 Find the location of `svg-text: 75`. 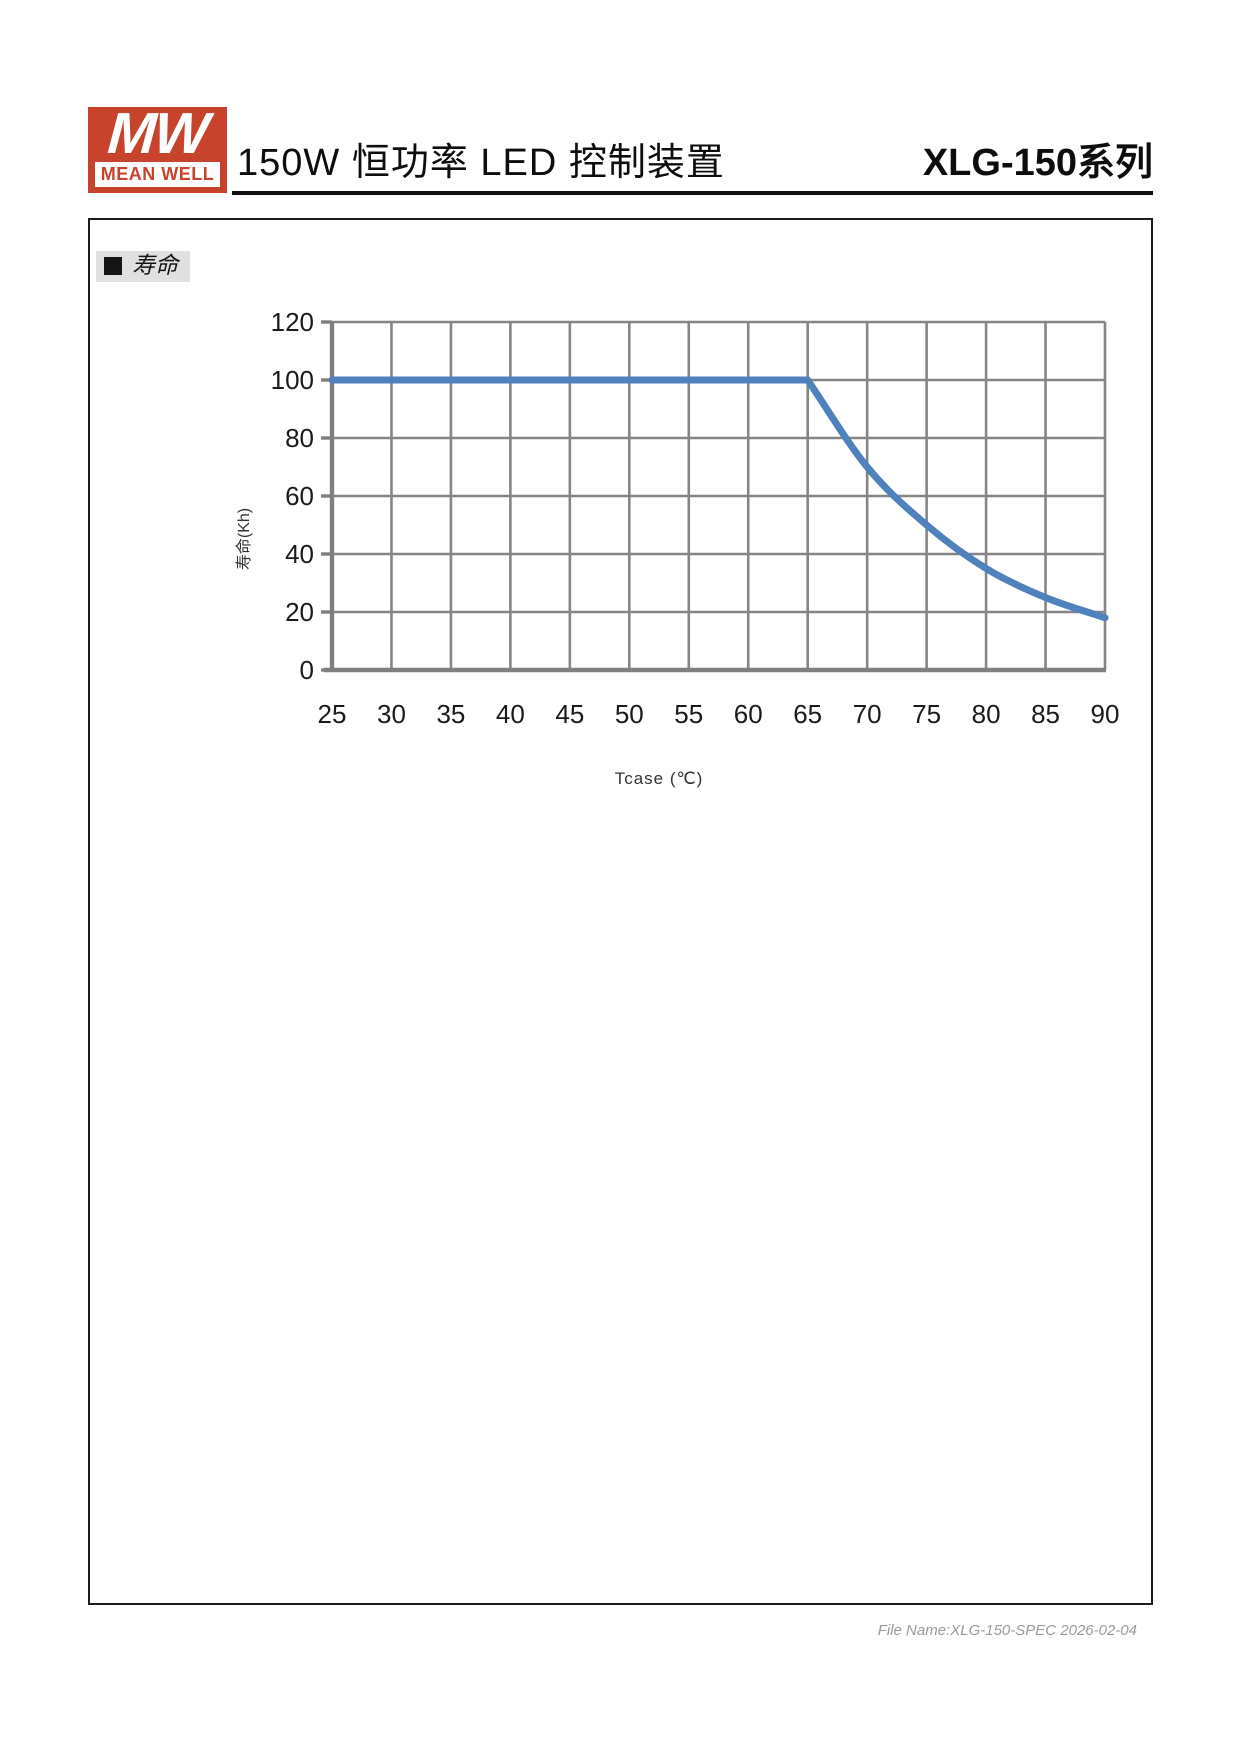

svg-text: 75 is located at coordinates (926, 714).